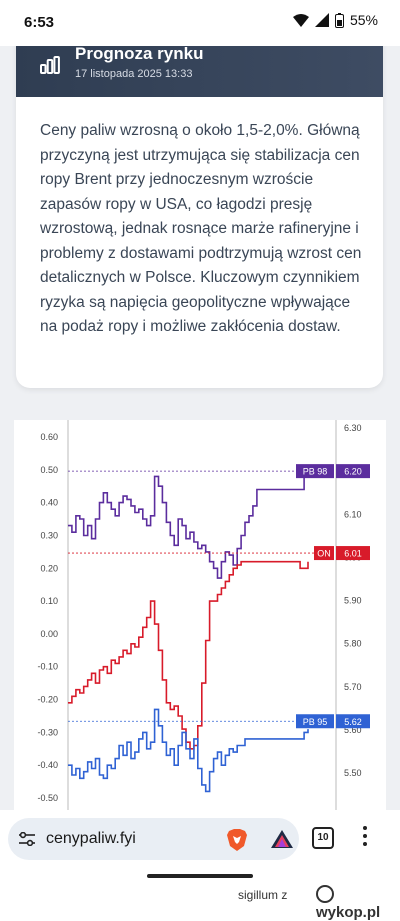 The height and width of the screenshot is (921, 400). What do you see at coordinates (263, 895) in the screenshot?
I see `watermark-user: sigillum z` at bounding box center [263, 895].